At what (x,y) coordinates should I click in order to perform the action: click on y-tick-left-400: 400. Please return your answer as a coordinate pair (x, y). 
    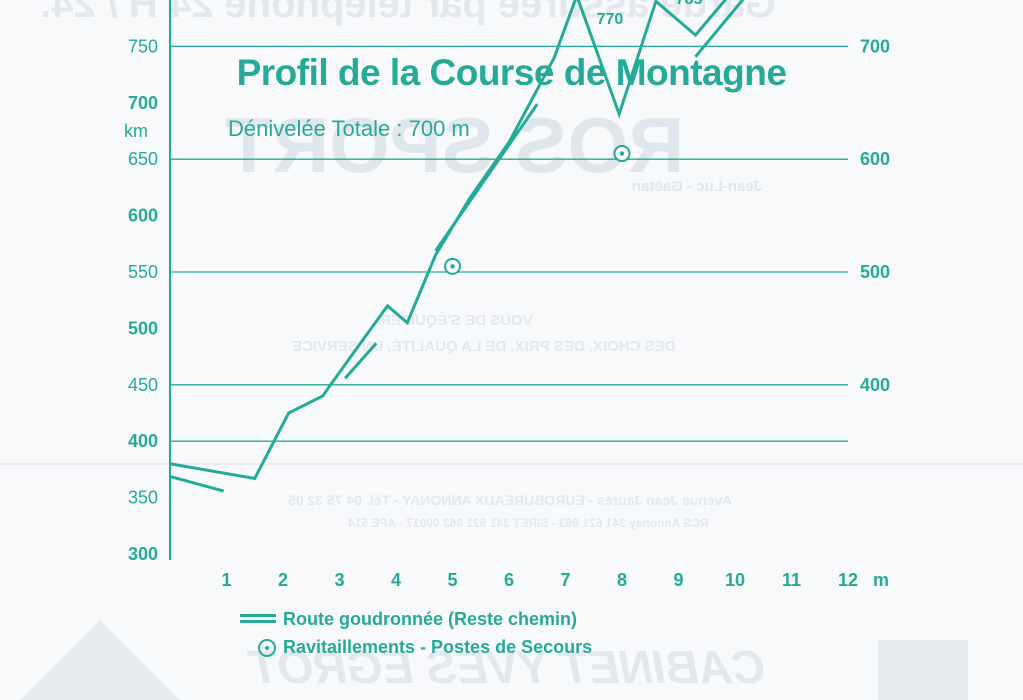
    Looking at the image, I should click on (143, 441).